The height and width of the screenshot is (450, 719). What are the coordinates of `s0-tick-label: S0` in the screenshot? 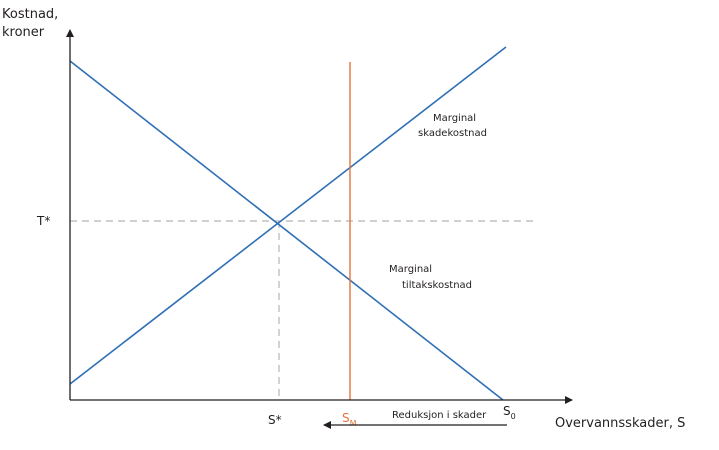 It's located at (509, 412).